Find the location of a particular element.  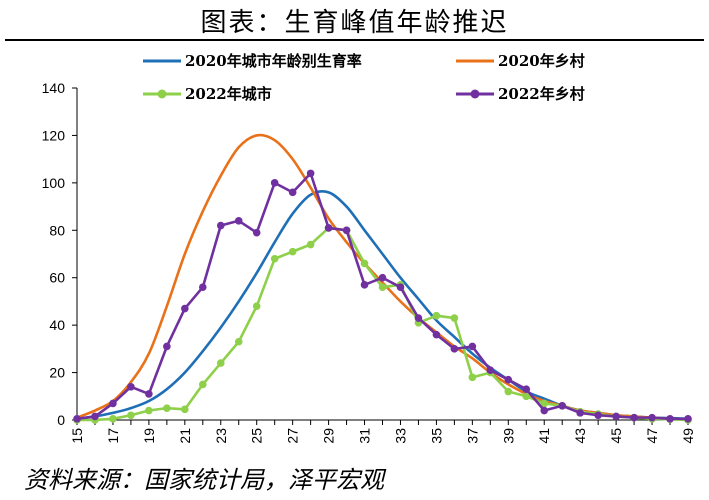

x-tick-label: 23 is located at coordinates (221, 436).